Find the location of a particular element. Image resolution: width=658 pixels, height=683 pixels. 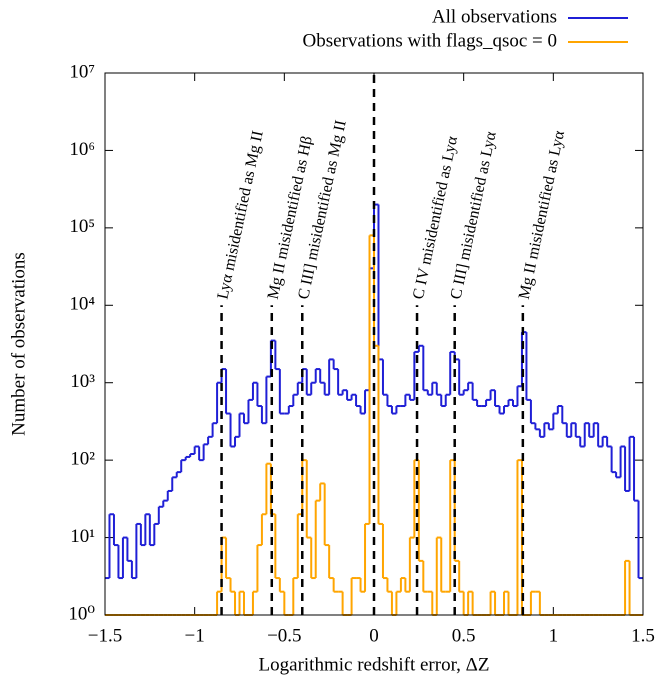

x-tick-label: 0.5 is located at coordinates (464, 635).